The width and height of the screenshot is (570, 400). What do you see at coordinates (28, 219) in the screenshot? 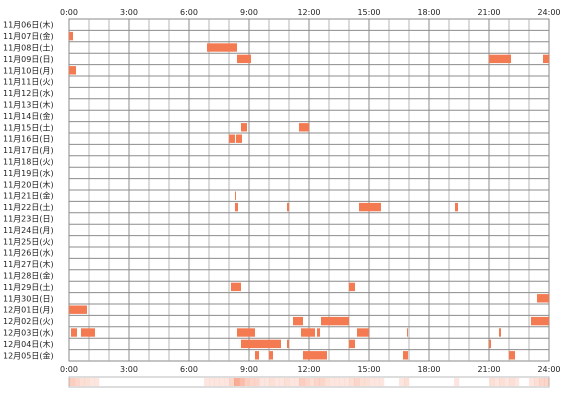
I see `row-label: 11月23日(日)` at bounding box center [28, 219].